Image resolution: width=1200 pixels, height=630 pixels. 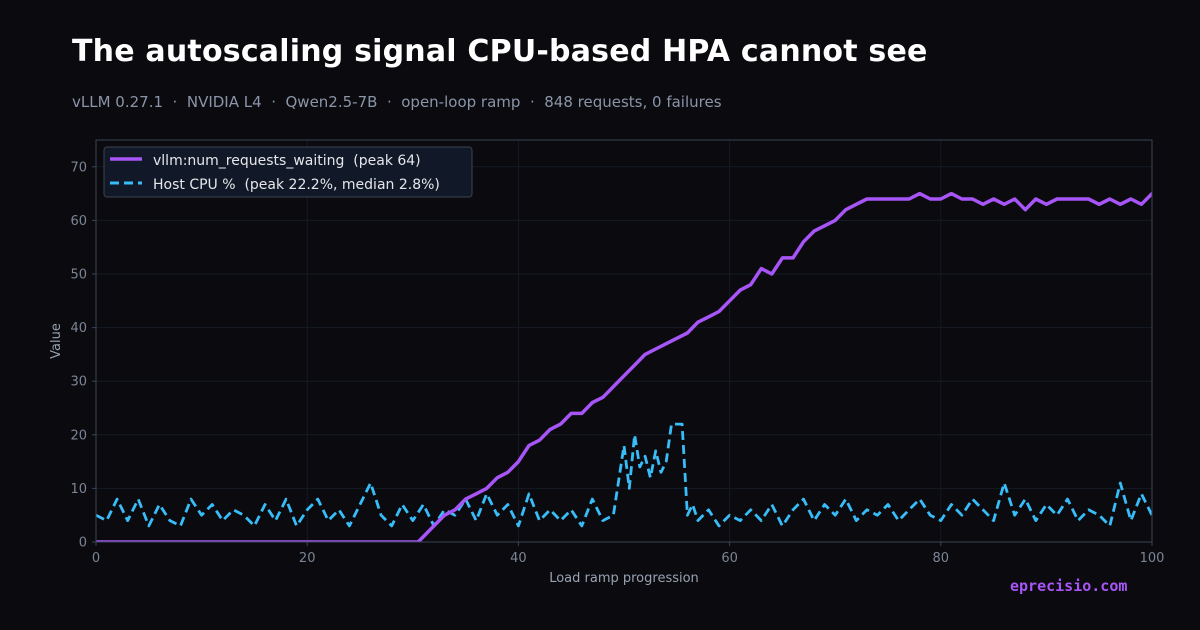 I want to click on y-tick-label: 40, so click(x=78, y=328).